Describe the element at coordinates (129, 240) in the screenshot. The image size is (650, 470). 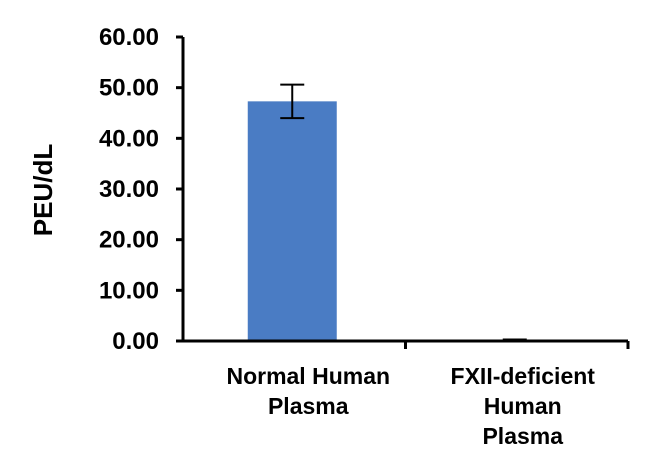
I see `y-tick-label: 20.00` at that location.